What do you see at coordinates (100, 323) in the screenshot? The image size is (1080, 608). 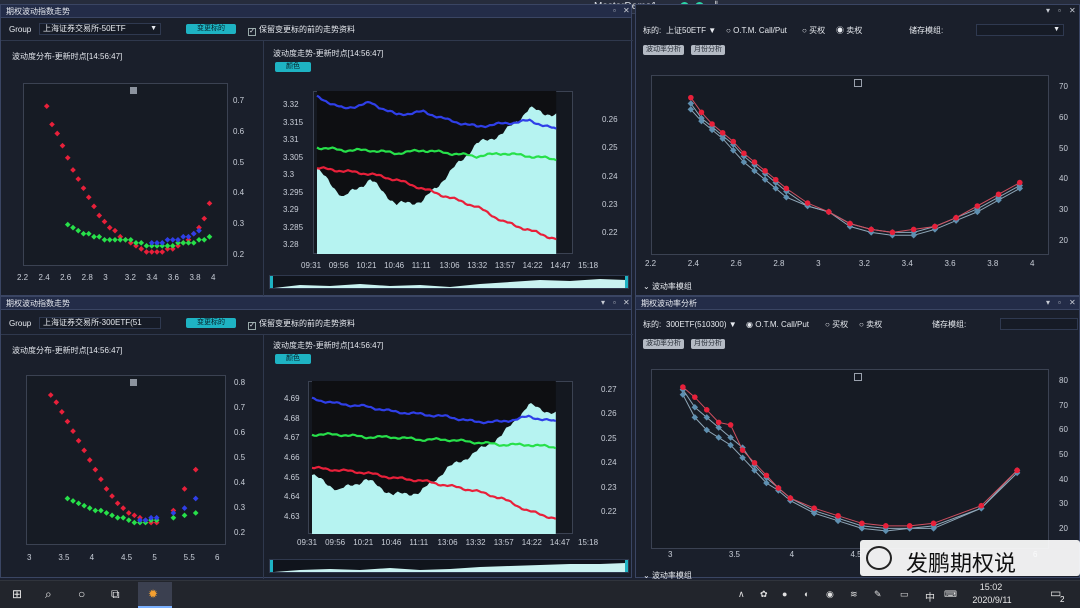 I see `group-select: 上海证券交易所-300ETF(51` at bounding box center [100, 323].